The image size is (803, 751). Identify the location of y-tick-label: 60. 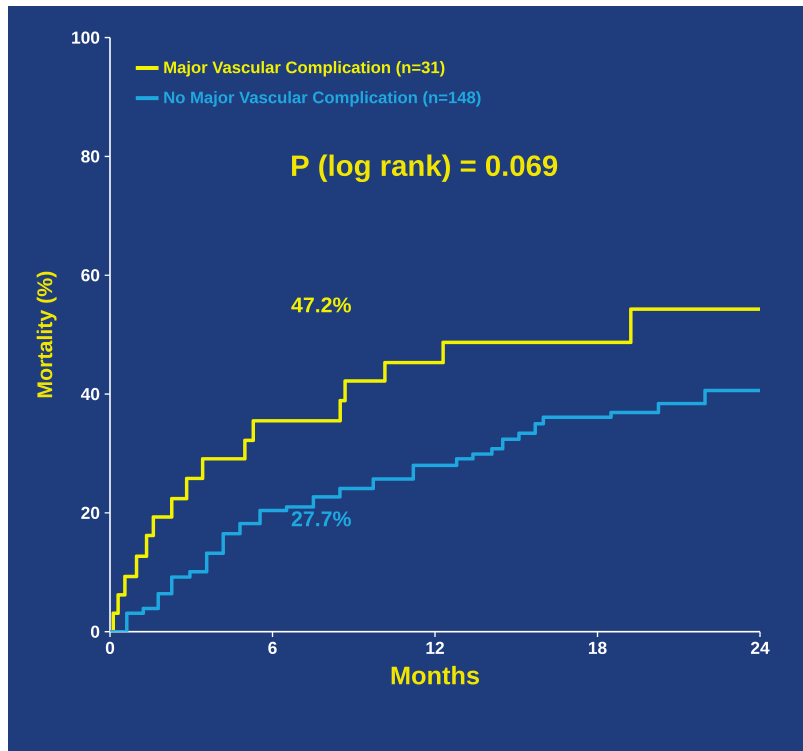
(90, 275).